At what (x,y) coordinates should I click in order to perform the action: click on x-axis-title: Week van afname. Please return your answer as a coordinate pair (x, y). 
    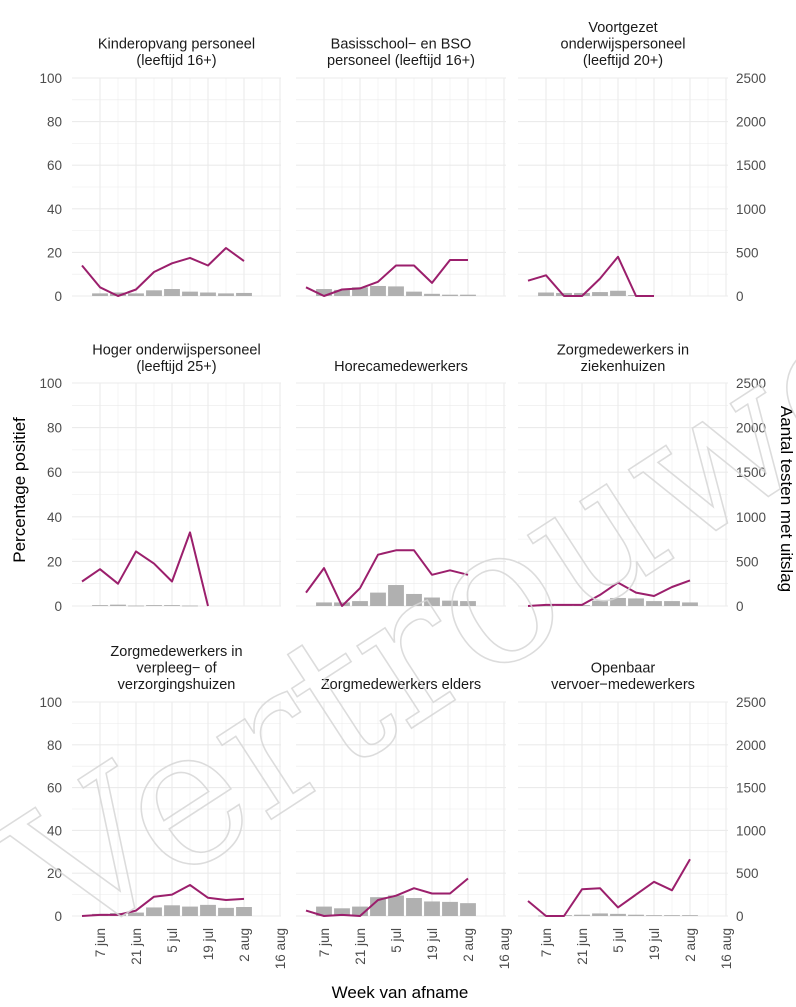
    Looking at the image, I should click on (400, 992).